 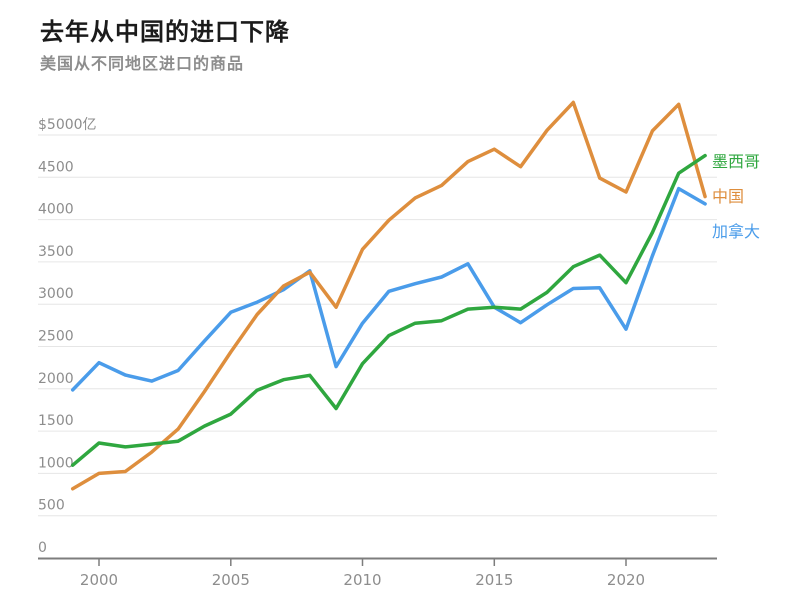 I want to click on y-tick-label: 3000, so click(x=56, y=294).